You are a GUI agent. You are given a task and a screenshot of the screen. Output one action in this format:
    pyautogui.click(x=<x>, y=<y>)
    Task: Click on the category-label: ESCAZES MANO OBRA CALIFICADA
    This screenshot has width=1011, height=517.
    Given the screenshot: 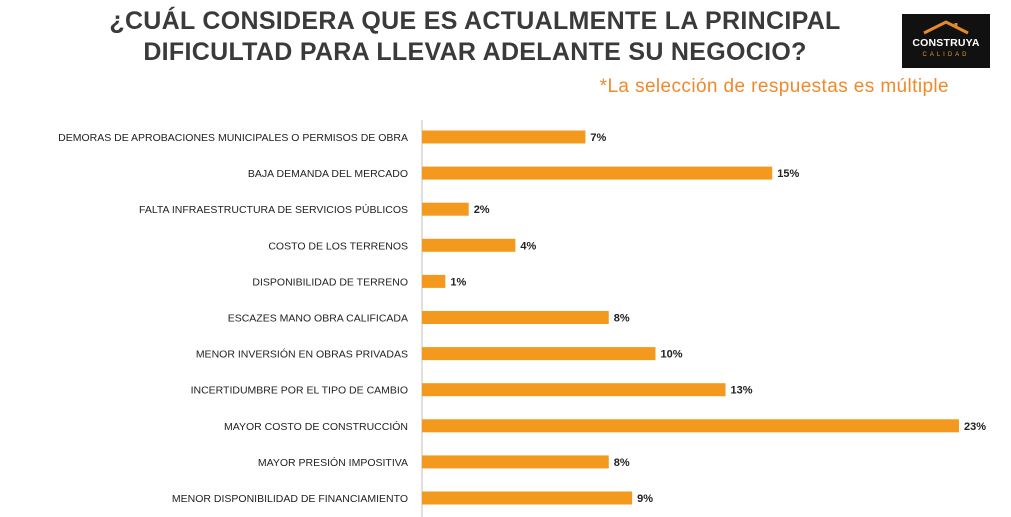 What is the action you would take?
    pyautogui.click(x=318, y=319)
    